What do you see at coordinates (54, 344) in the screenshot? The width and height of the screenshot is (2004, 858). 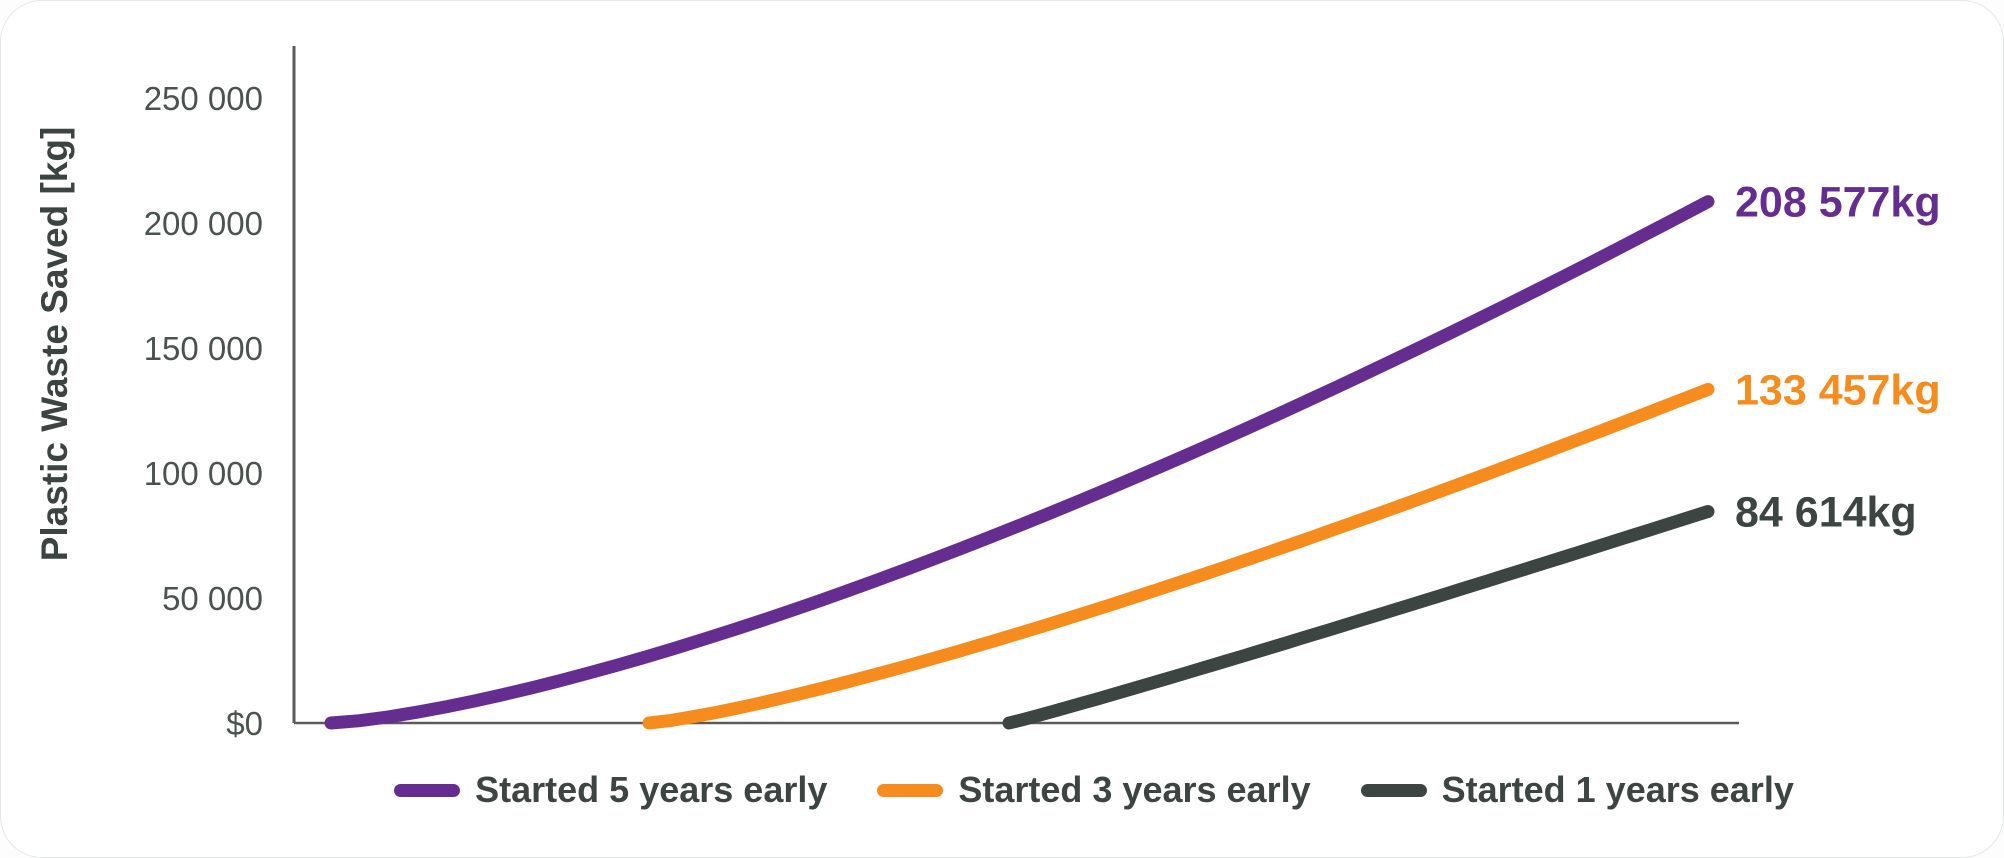 I see `y-axis-title: Plastic Waste Saved [kg]` at bounding box center [54, 344].